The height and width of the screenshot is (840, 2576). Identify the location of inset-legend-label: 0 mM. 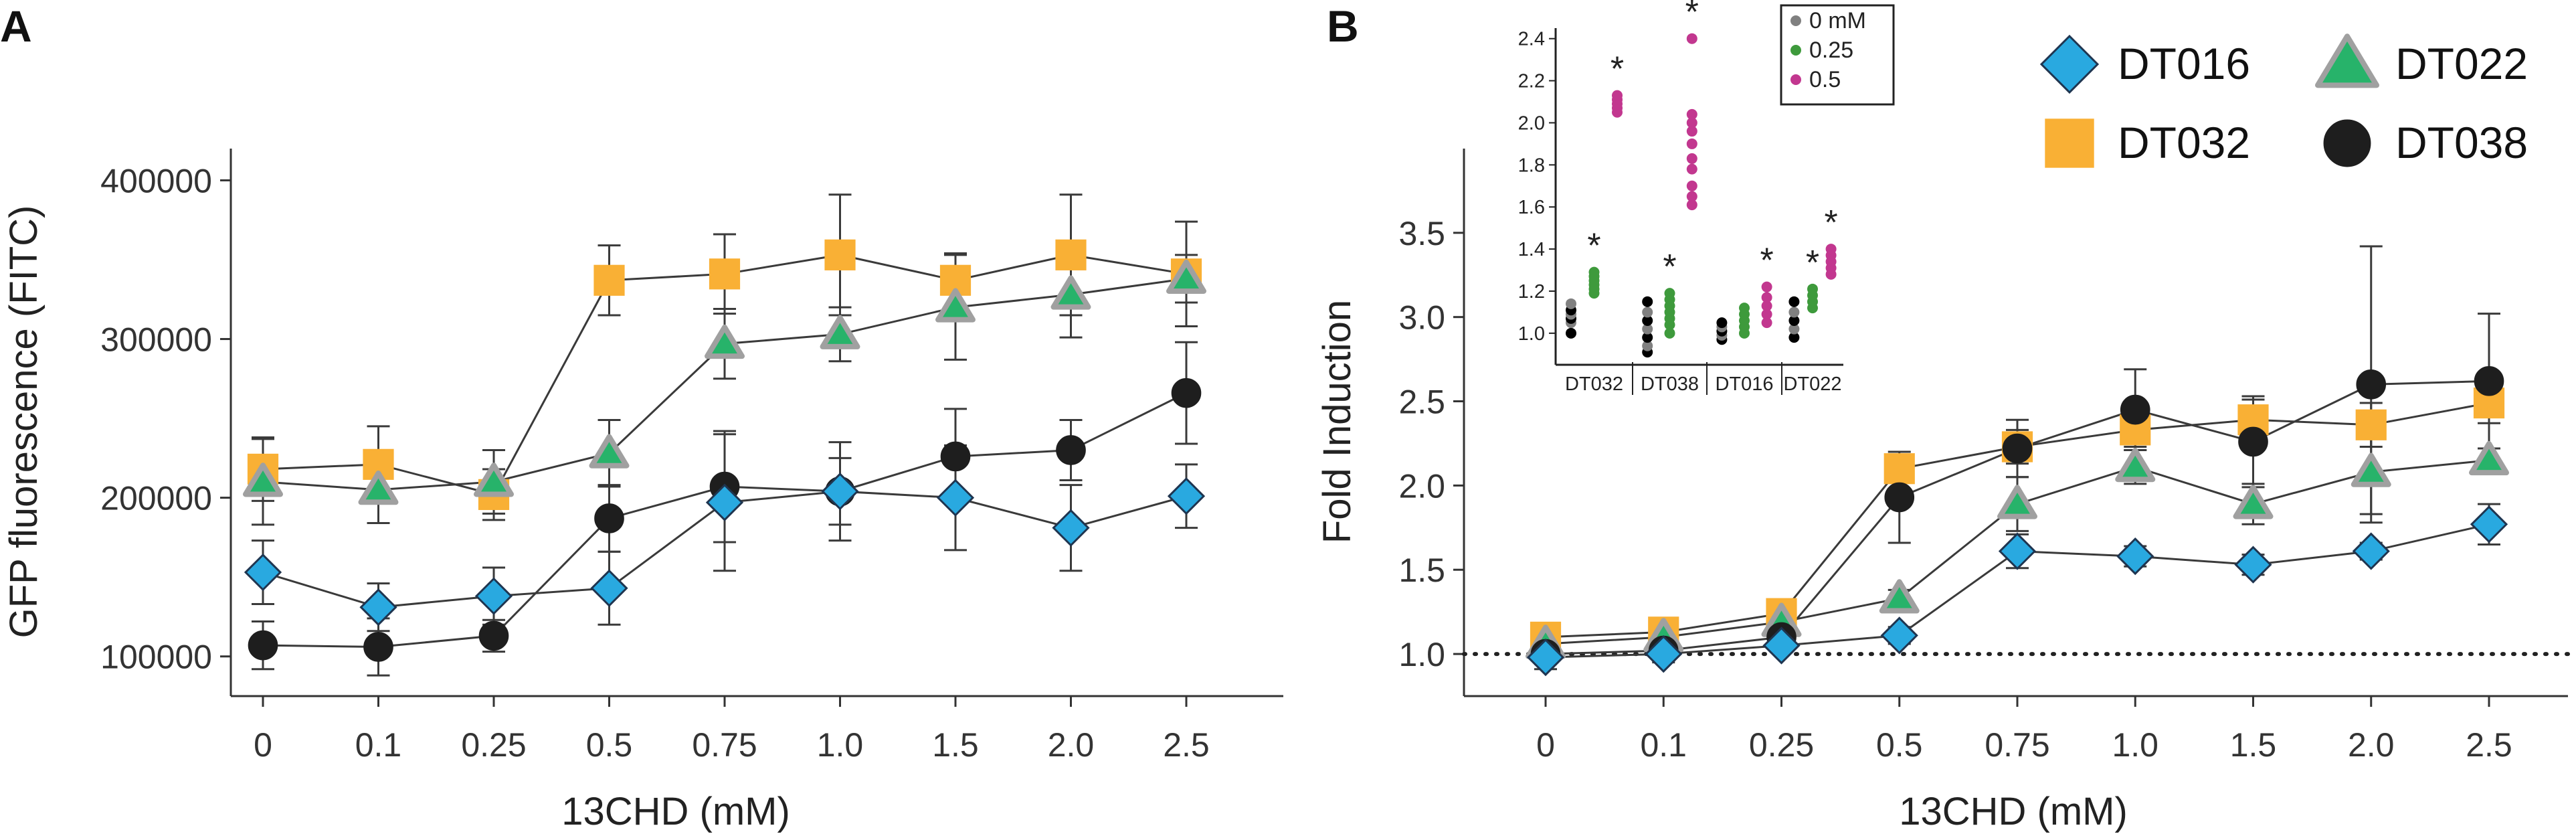
(1837, 20).